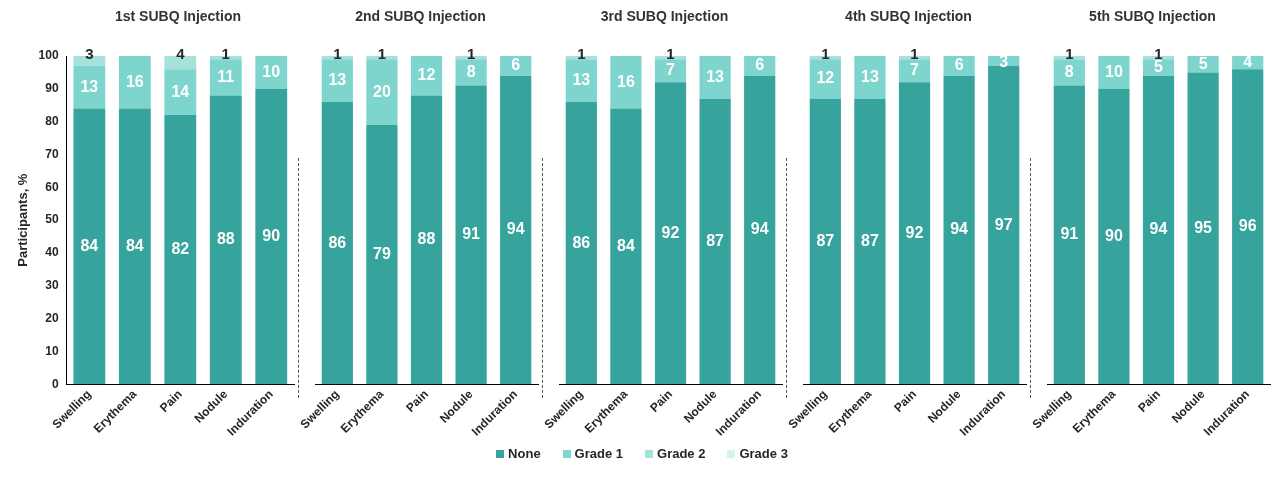 This screenshot has width=1276, height=478. Describe the element at coordinates (1152, 17) in the screenshot. I see `chart-title: 5th SUBQ Injection` at that location.